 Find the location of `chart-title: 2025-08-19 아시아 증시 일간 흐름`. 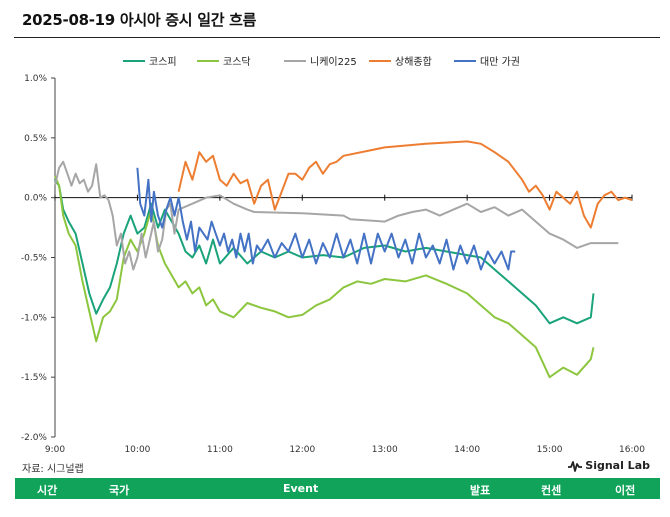

chart-title: 2025-08-19 아시아 증시 일간 흐름 is located at coordinates (139, 20).